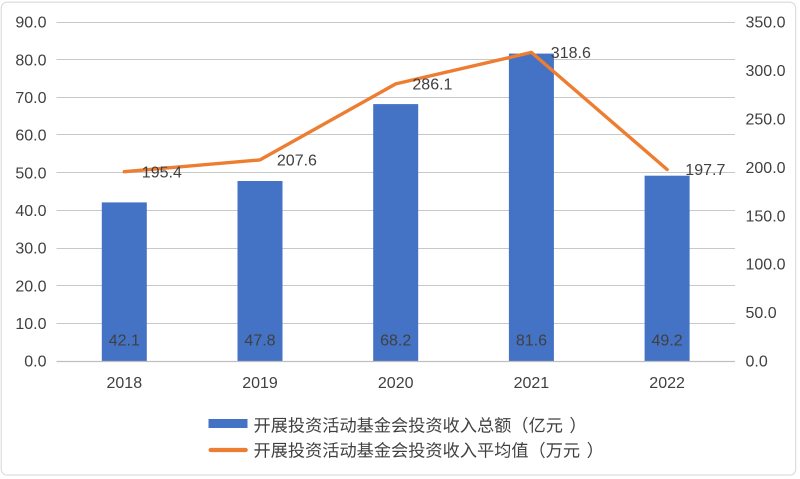 The width and height of the screenshot is (800, 479). What do you see at coordinates (30, 324) in the screenshot?
I see `svg-text: 10.0` at bounding box center [30, 324].